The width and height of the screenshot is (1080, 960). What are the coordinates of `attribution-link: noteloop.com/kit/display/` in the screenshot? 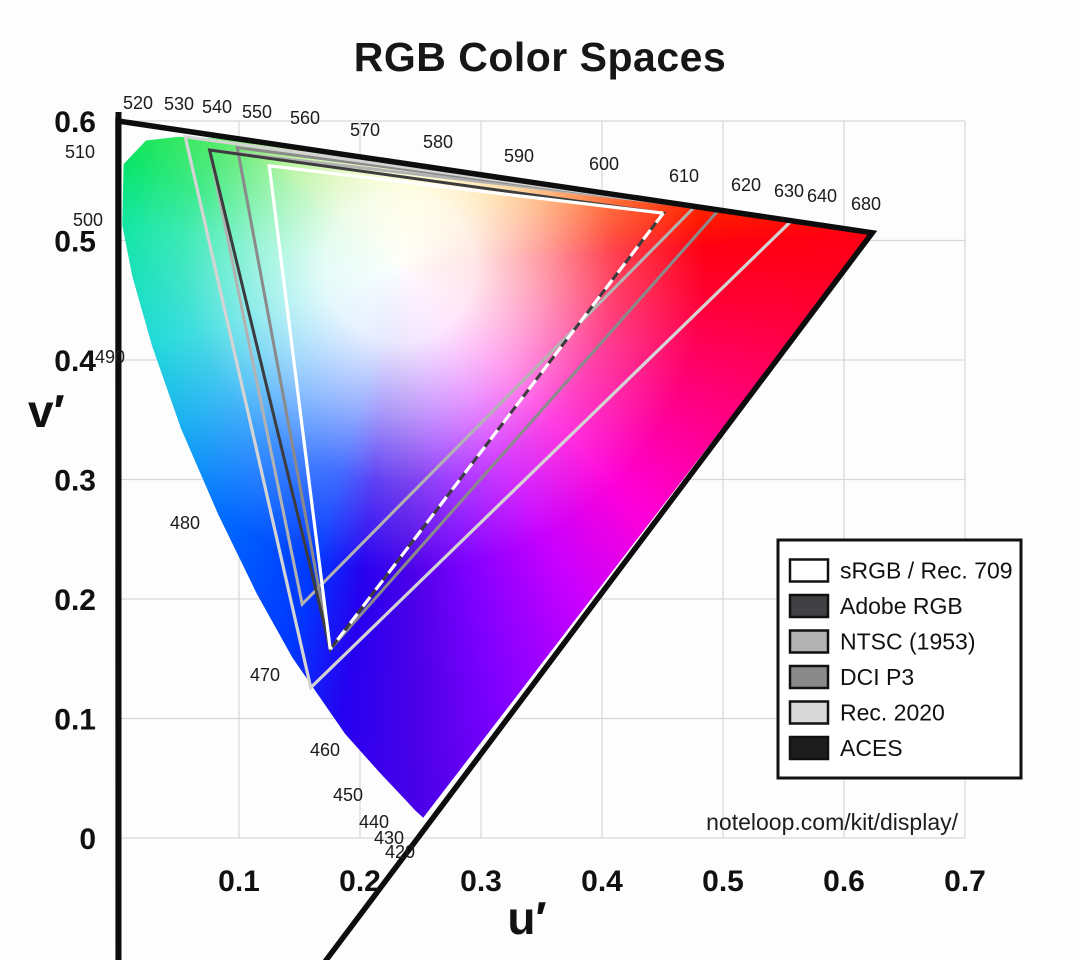 It's located at (832, 822).